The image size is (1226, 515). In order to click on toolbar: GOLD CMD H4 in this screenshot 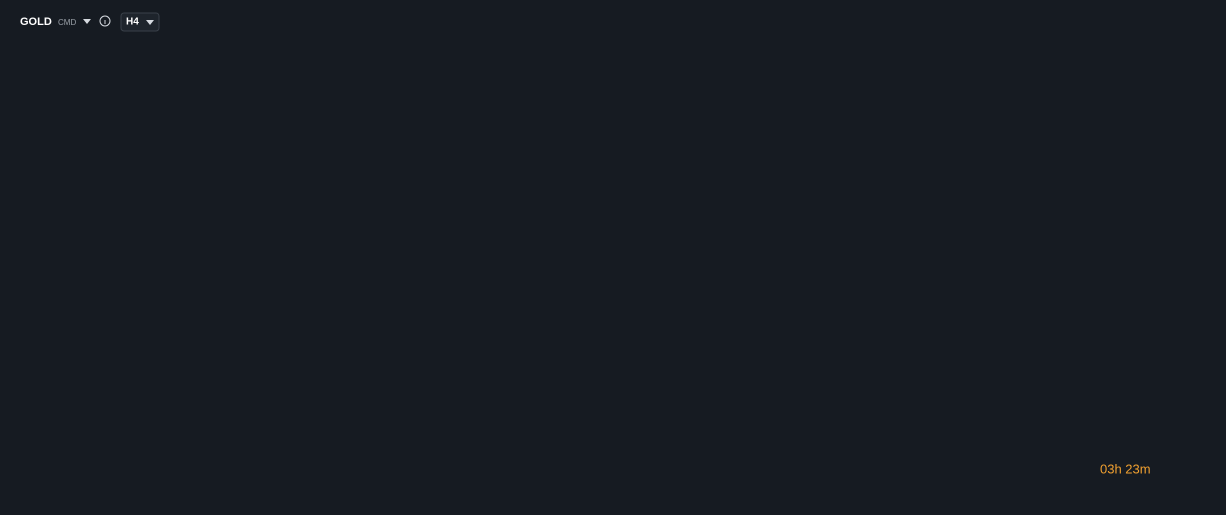, I will do `click(90, 22)`.